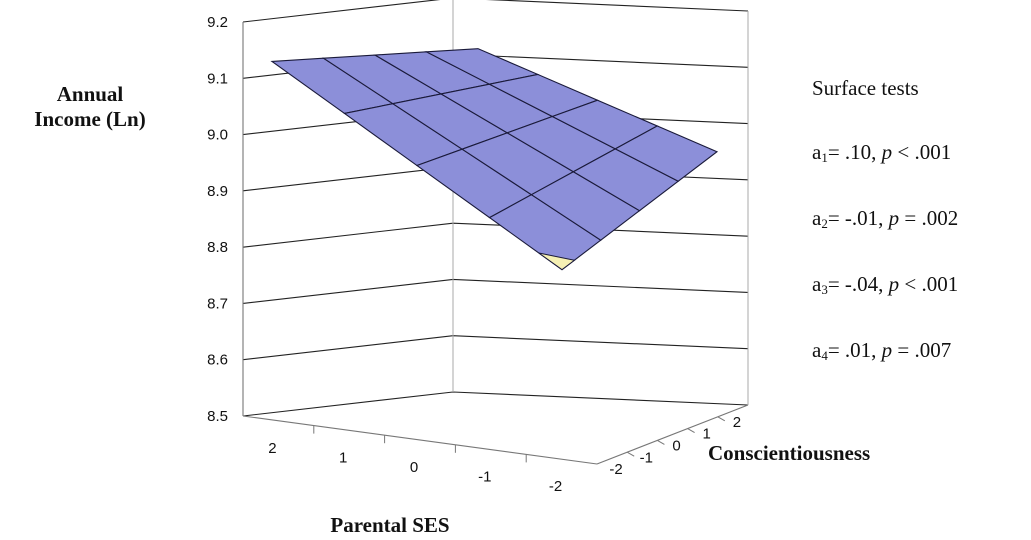 This screenshot has height=540, width=1031. Describe the element at coordinates (557, 261) in the screenshot. I see `surface-low-band` at that location.